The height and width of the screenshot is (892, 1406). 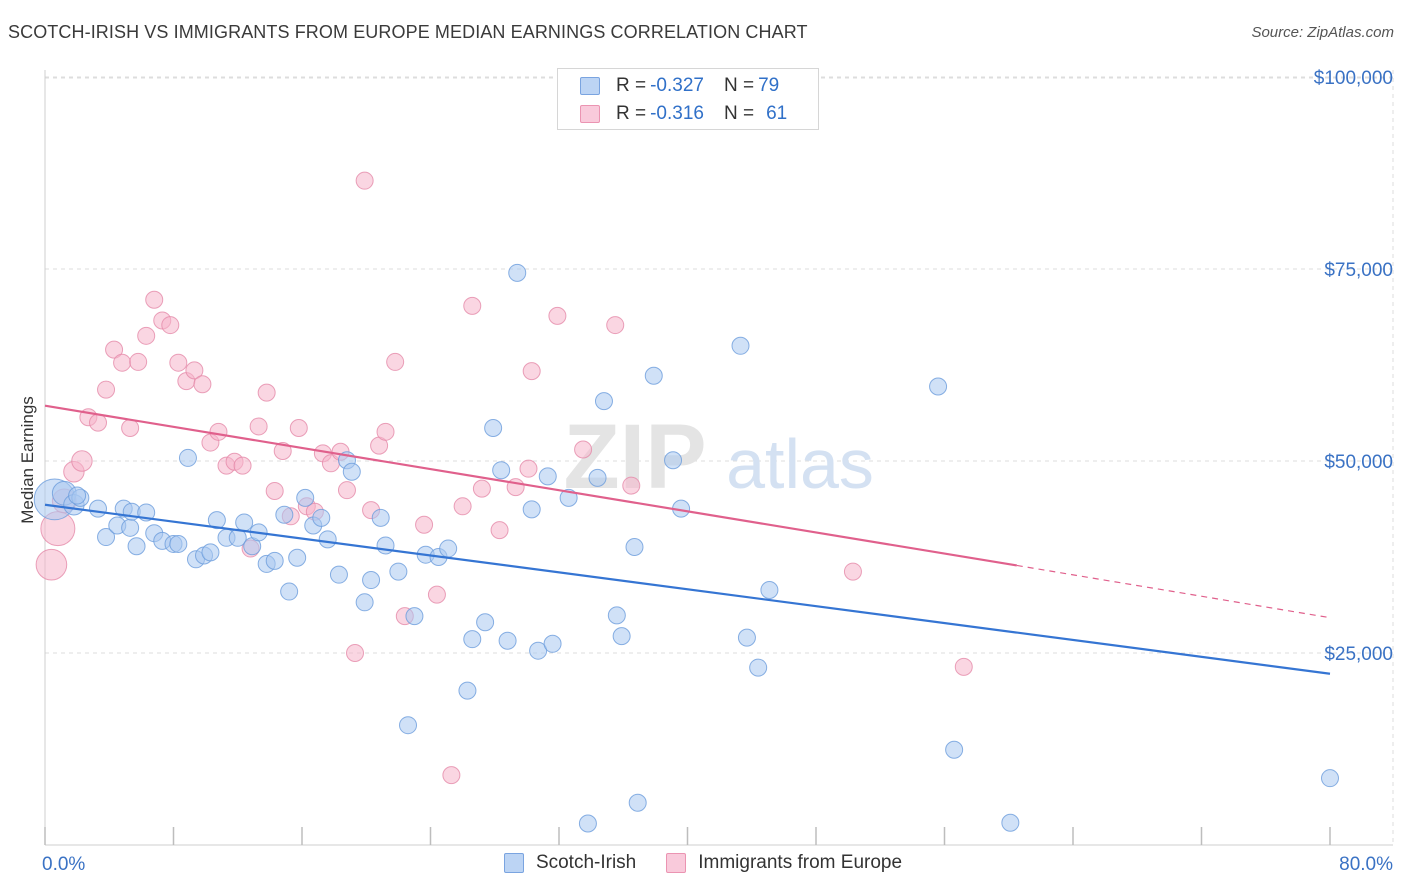 I want to click on legend-item-scotch-irish: Scotch-Irish, so click(x=570, y=863).